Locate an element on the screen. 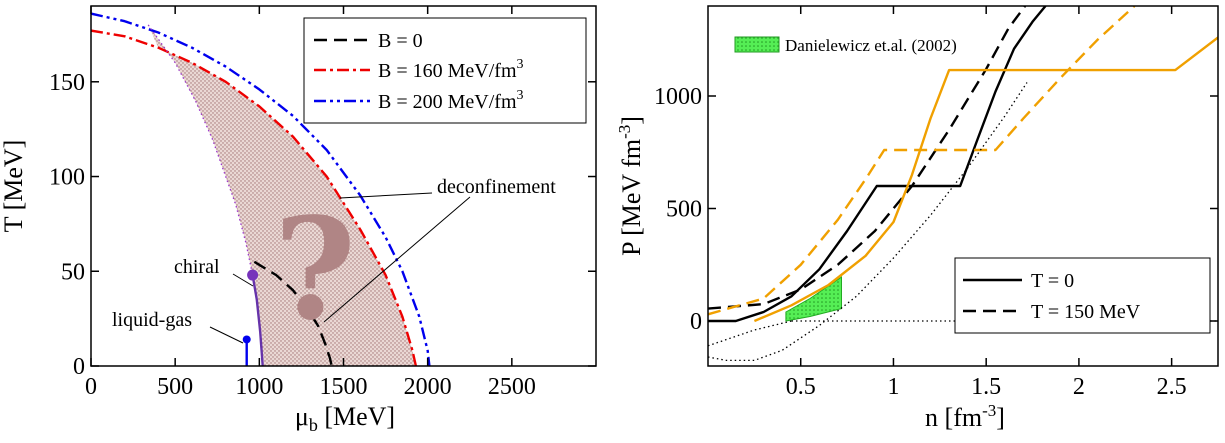 This screenshot has height=443, width=1225. danielewicz-band-area is located at coordinates (813, 299).